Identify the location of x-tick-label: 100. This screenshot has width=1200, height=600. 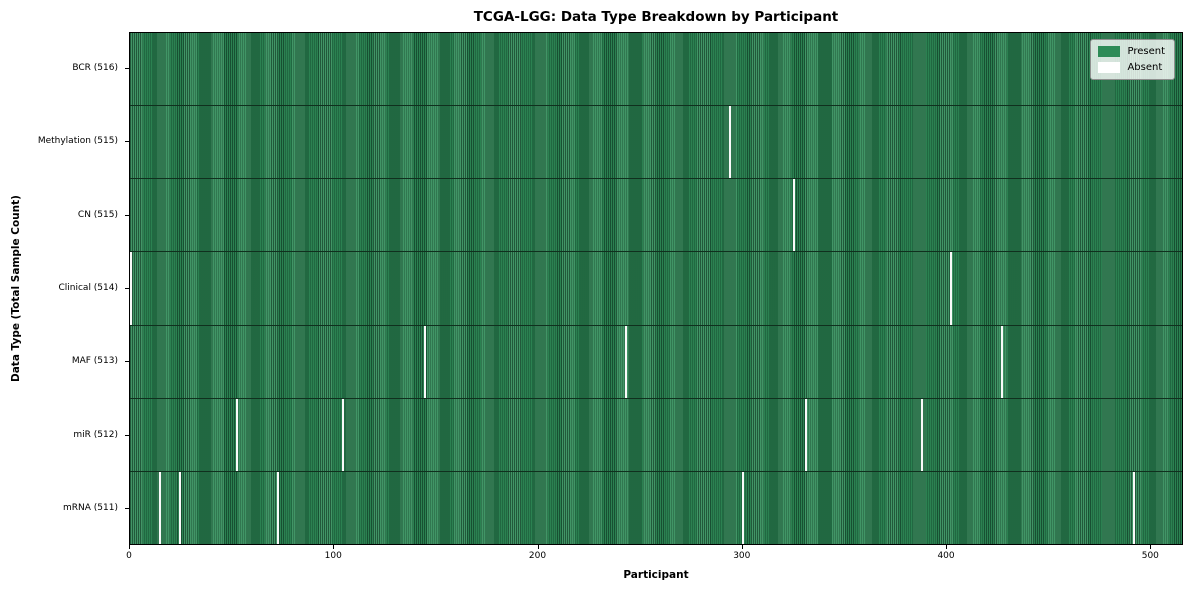
(333, 556).